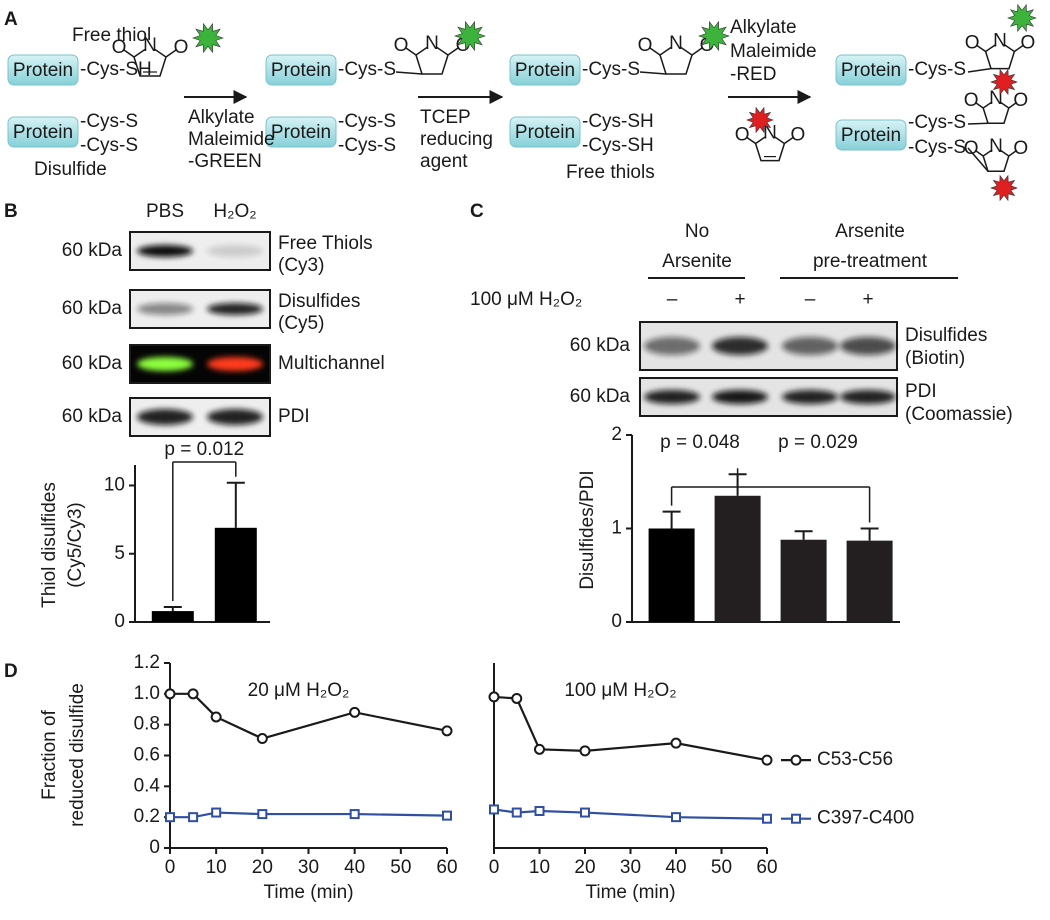  Describe the element at coordinates (445, 117) in the screenshot. I see `step-label: TCEP` at that location.